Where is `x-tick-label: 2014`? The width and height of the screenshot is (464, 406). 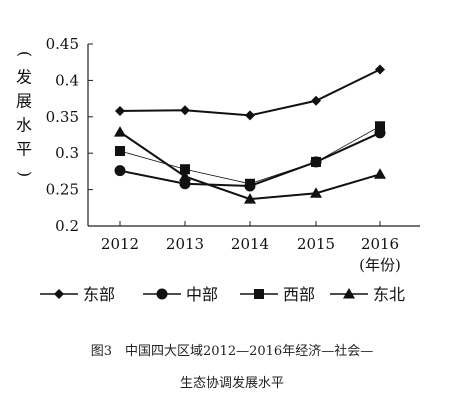 x-tick-label: 2014 is located at coordinates (250, 244).